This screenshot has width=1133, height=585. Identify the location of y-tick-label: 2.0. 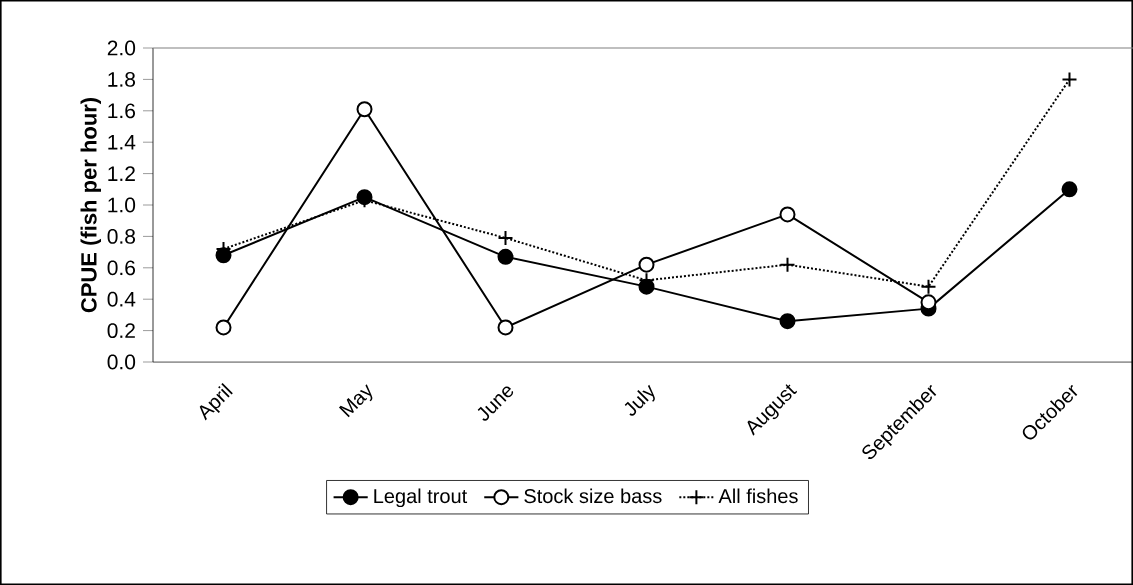
(121, 48).